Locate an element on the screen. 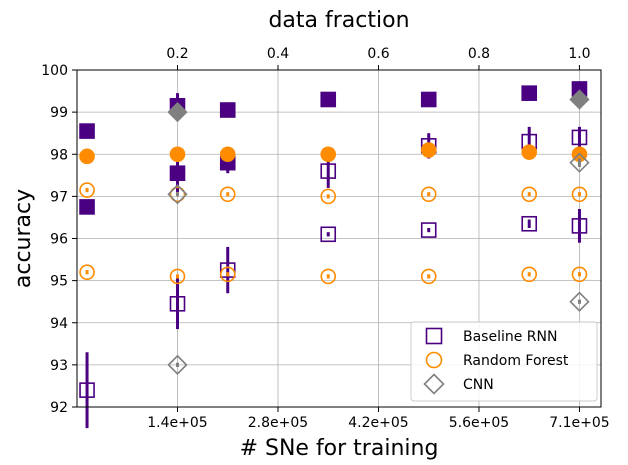  top-tick-label: 0.6 is located at coordinates (378, 54).